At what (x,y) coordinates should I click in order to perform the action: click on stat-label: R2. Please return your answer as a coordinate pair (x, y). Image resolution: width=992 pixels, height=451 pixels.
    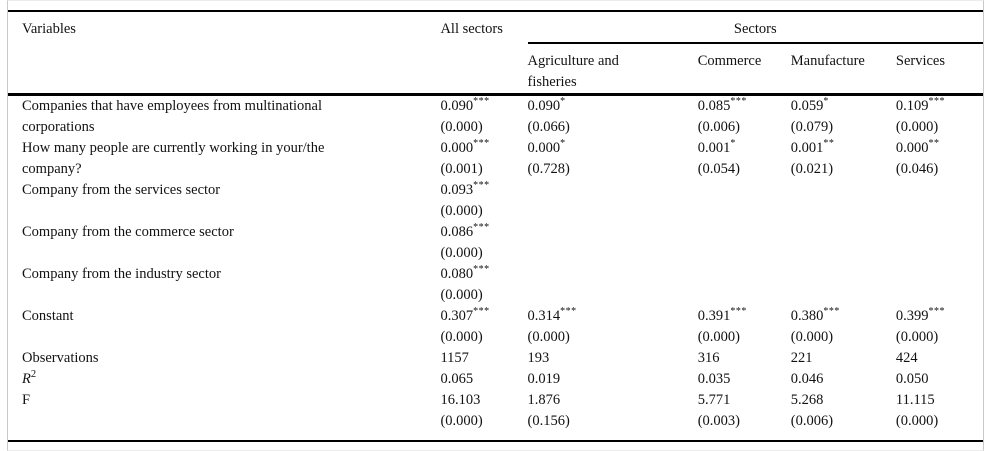
    Looking at the image, I should click on (29, 378).